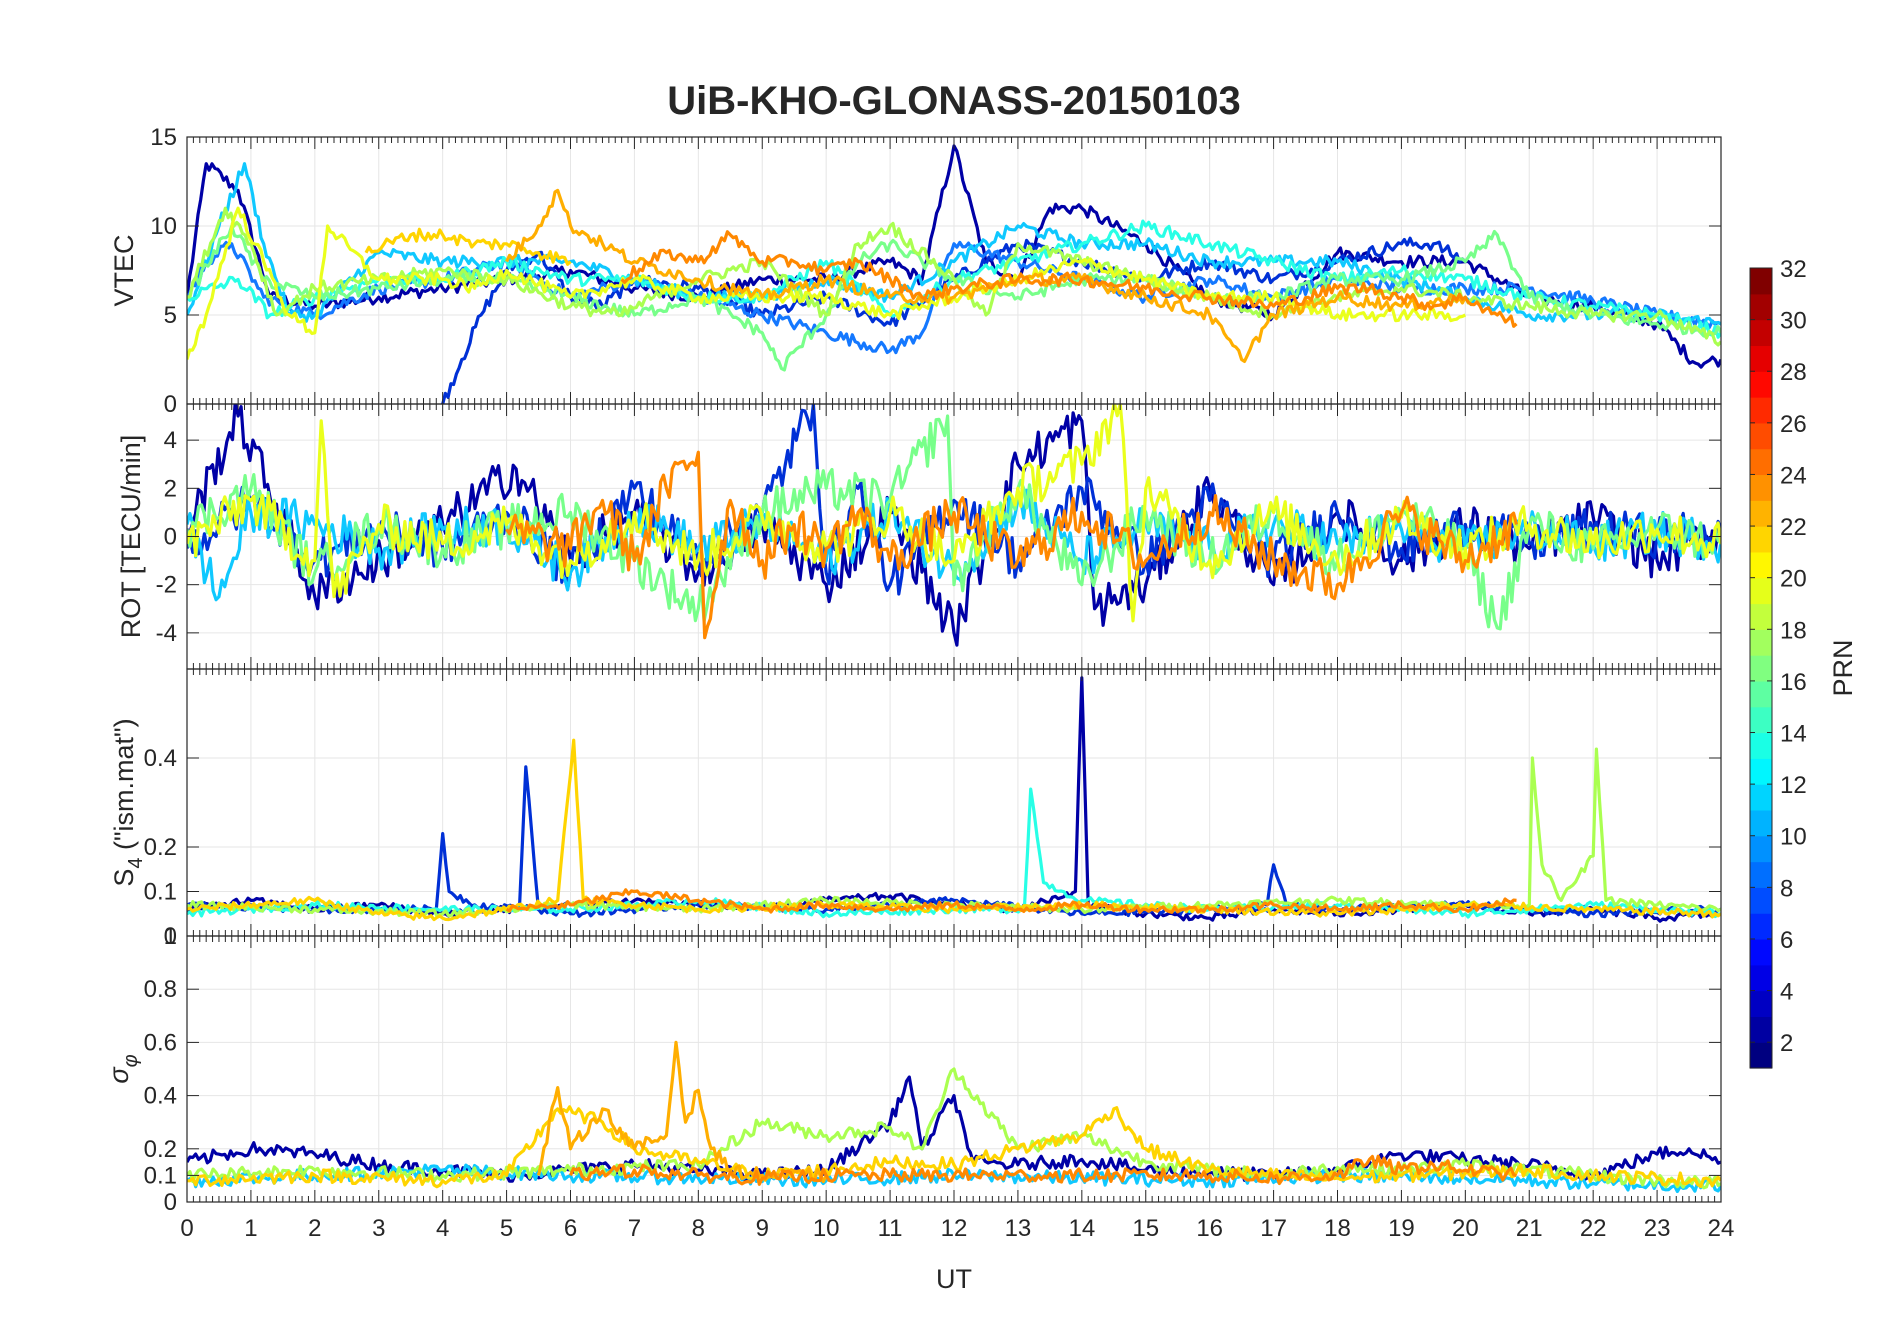  I want to click on x-tick-label: 14, so click(1081, 1228).